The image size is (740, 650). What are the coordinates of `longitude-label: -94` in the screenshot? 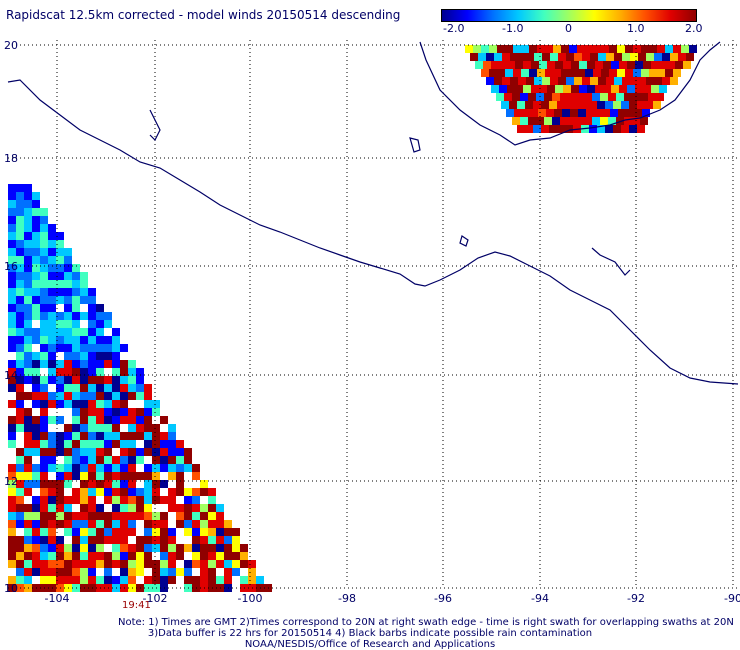 It's located at (540, 598).